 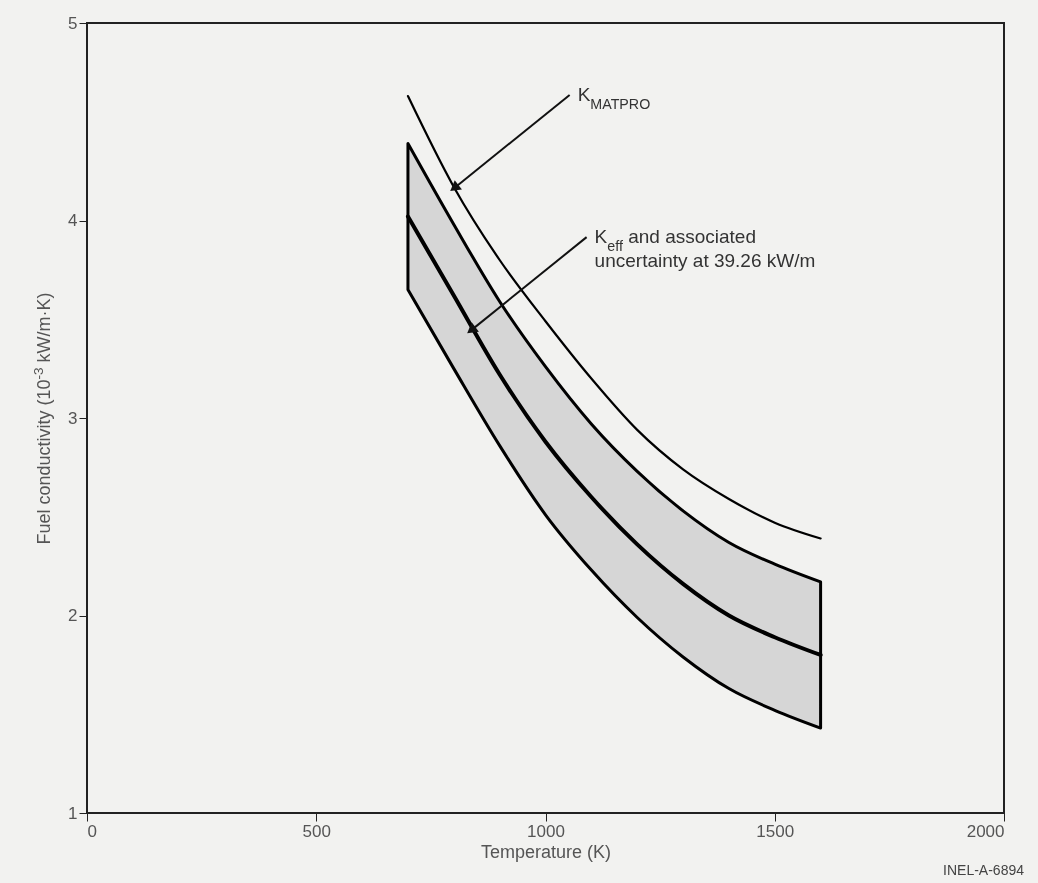 I want to click on annotation: K$_{eff}$ and associated uncertainty at 39.26 kW/m, so click(x=705, y=249).